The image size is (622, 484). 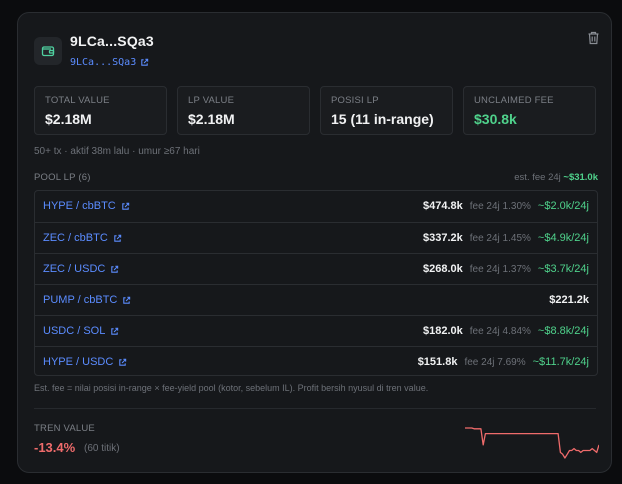 What do you see at coordinates (593, 40) in the screenshot?
I see `trash-icon` at bounding box center [593, 40].